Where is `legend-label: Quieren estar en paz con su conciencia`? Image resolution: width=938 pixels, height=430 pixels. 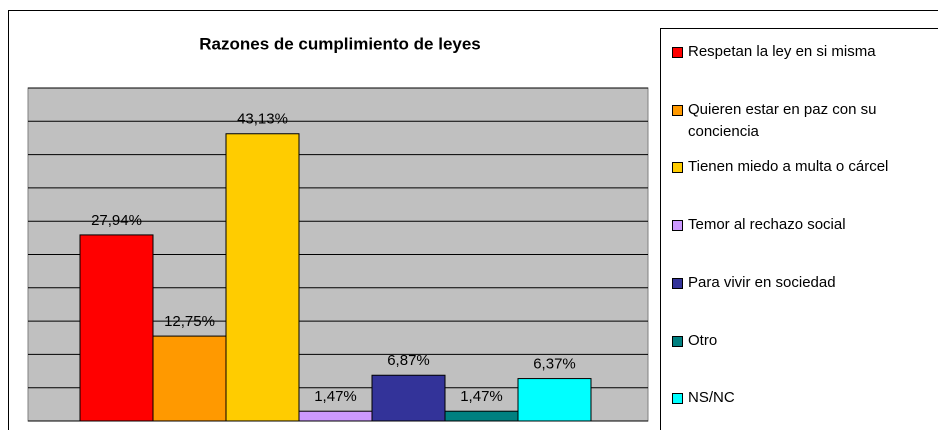
legend-label: Quieren estar en paz con su conciencia is located at coordinates (782, 120).